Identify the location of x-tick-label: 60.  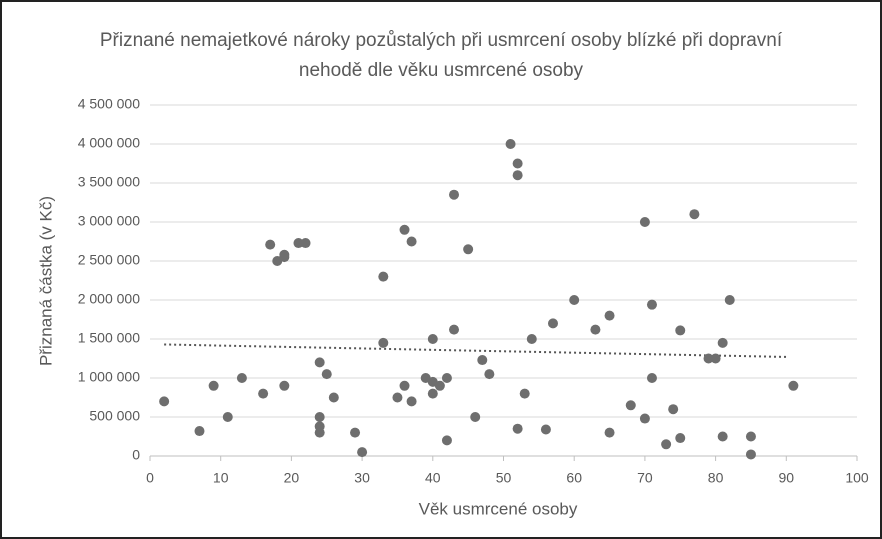
(574, 478).